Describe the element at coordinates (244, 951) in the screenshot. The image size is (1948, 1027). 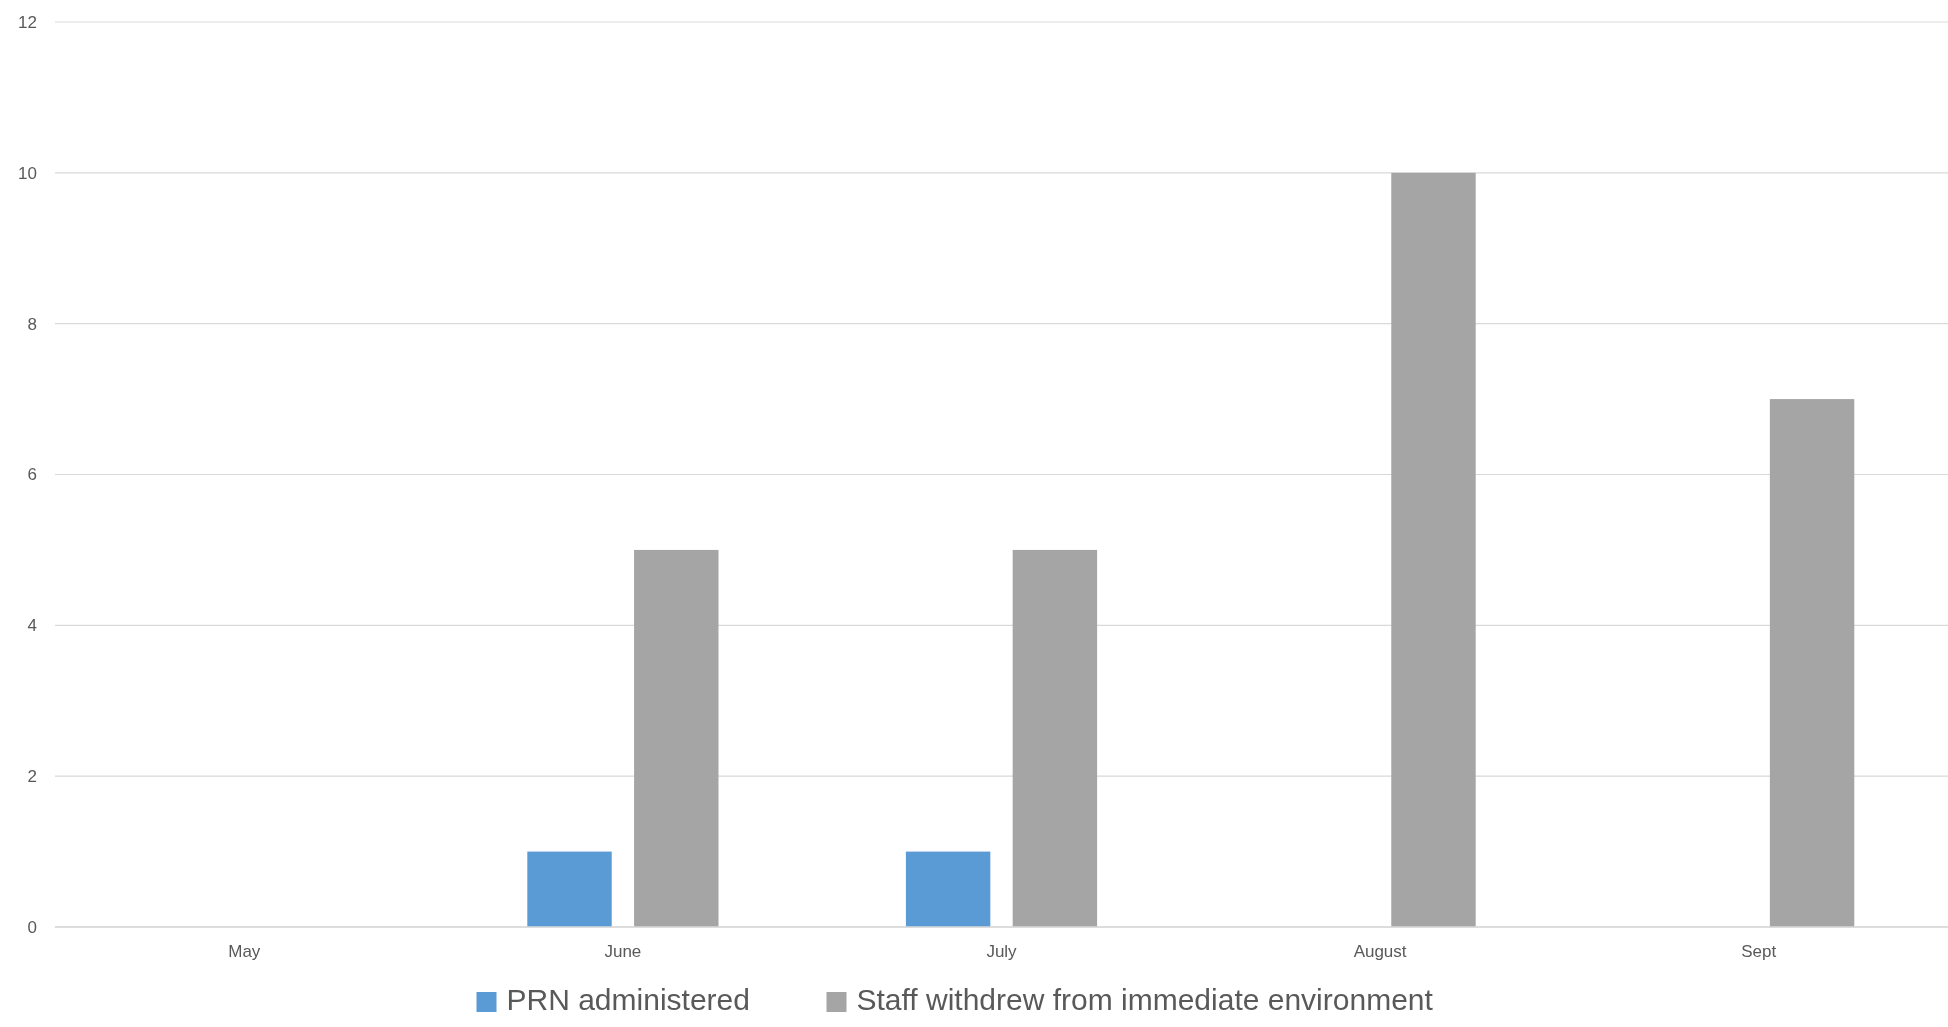
I see `x-tick-label: May` at that location.